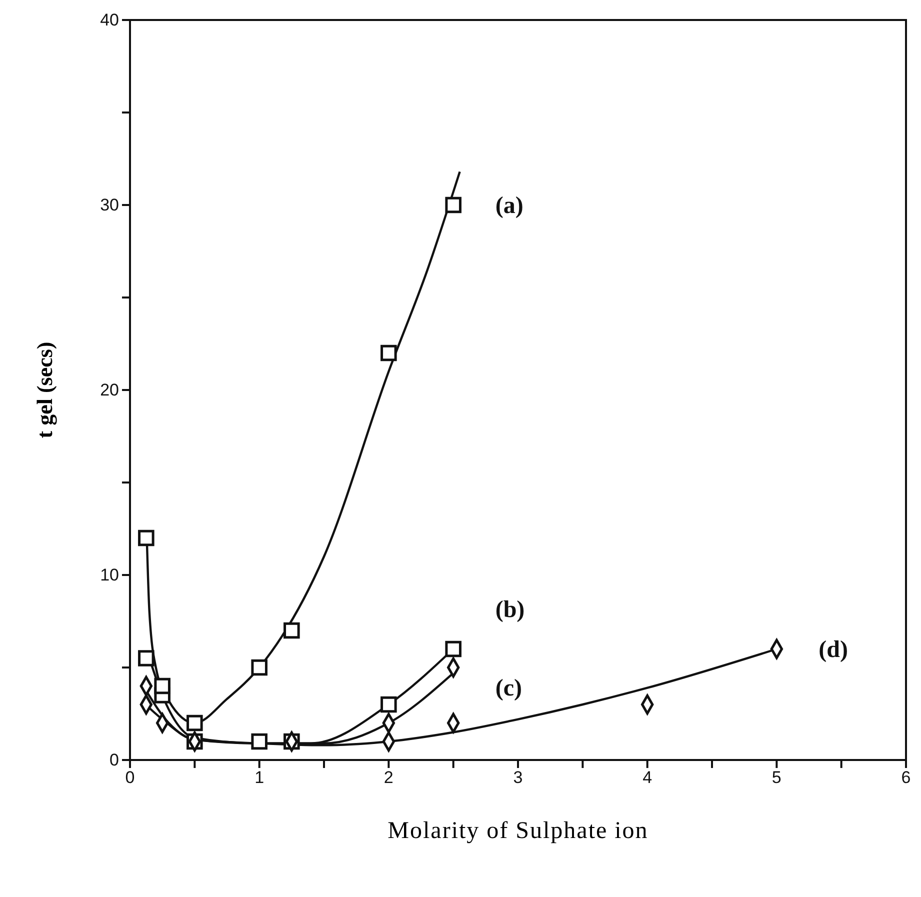 This screenshot has width=921, height=897. What do you see at coordinates (109, 204) in the screenshot?
I see `y-tick-label: 30` at bounding box center [109, 204].